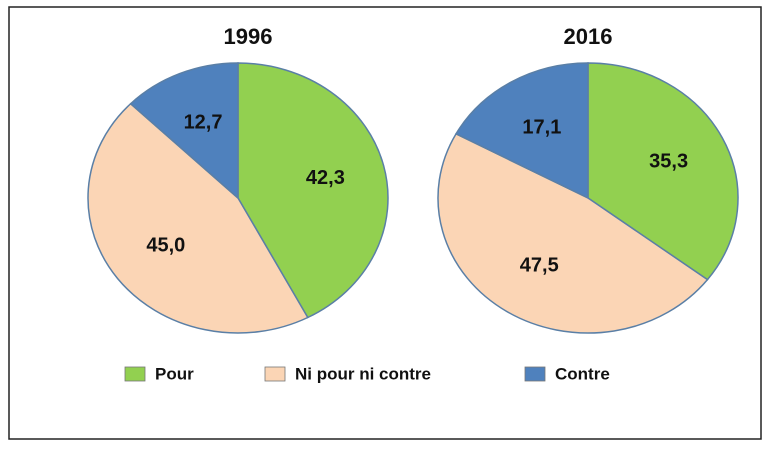  What do you see at coordinates (363, 373) in the screenshot?
I see `legend-label: Ni pour ni contre` at bounding box center [363, 373].